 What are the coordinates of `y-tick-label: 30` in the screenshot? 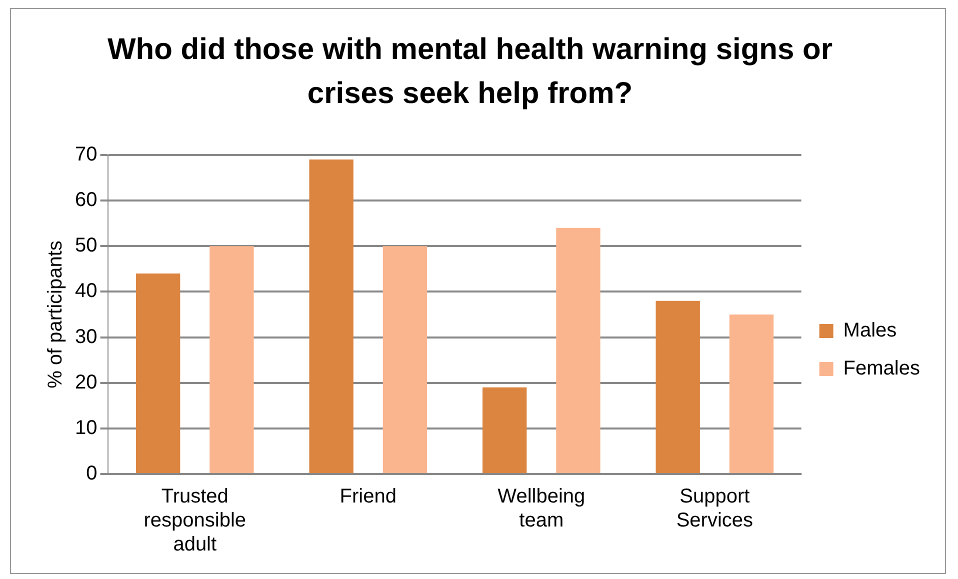 It's located at (86, 337).